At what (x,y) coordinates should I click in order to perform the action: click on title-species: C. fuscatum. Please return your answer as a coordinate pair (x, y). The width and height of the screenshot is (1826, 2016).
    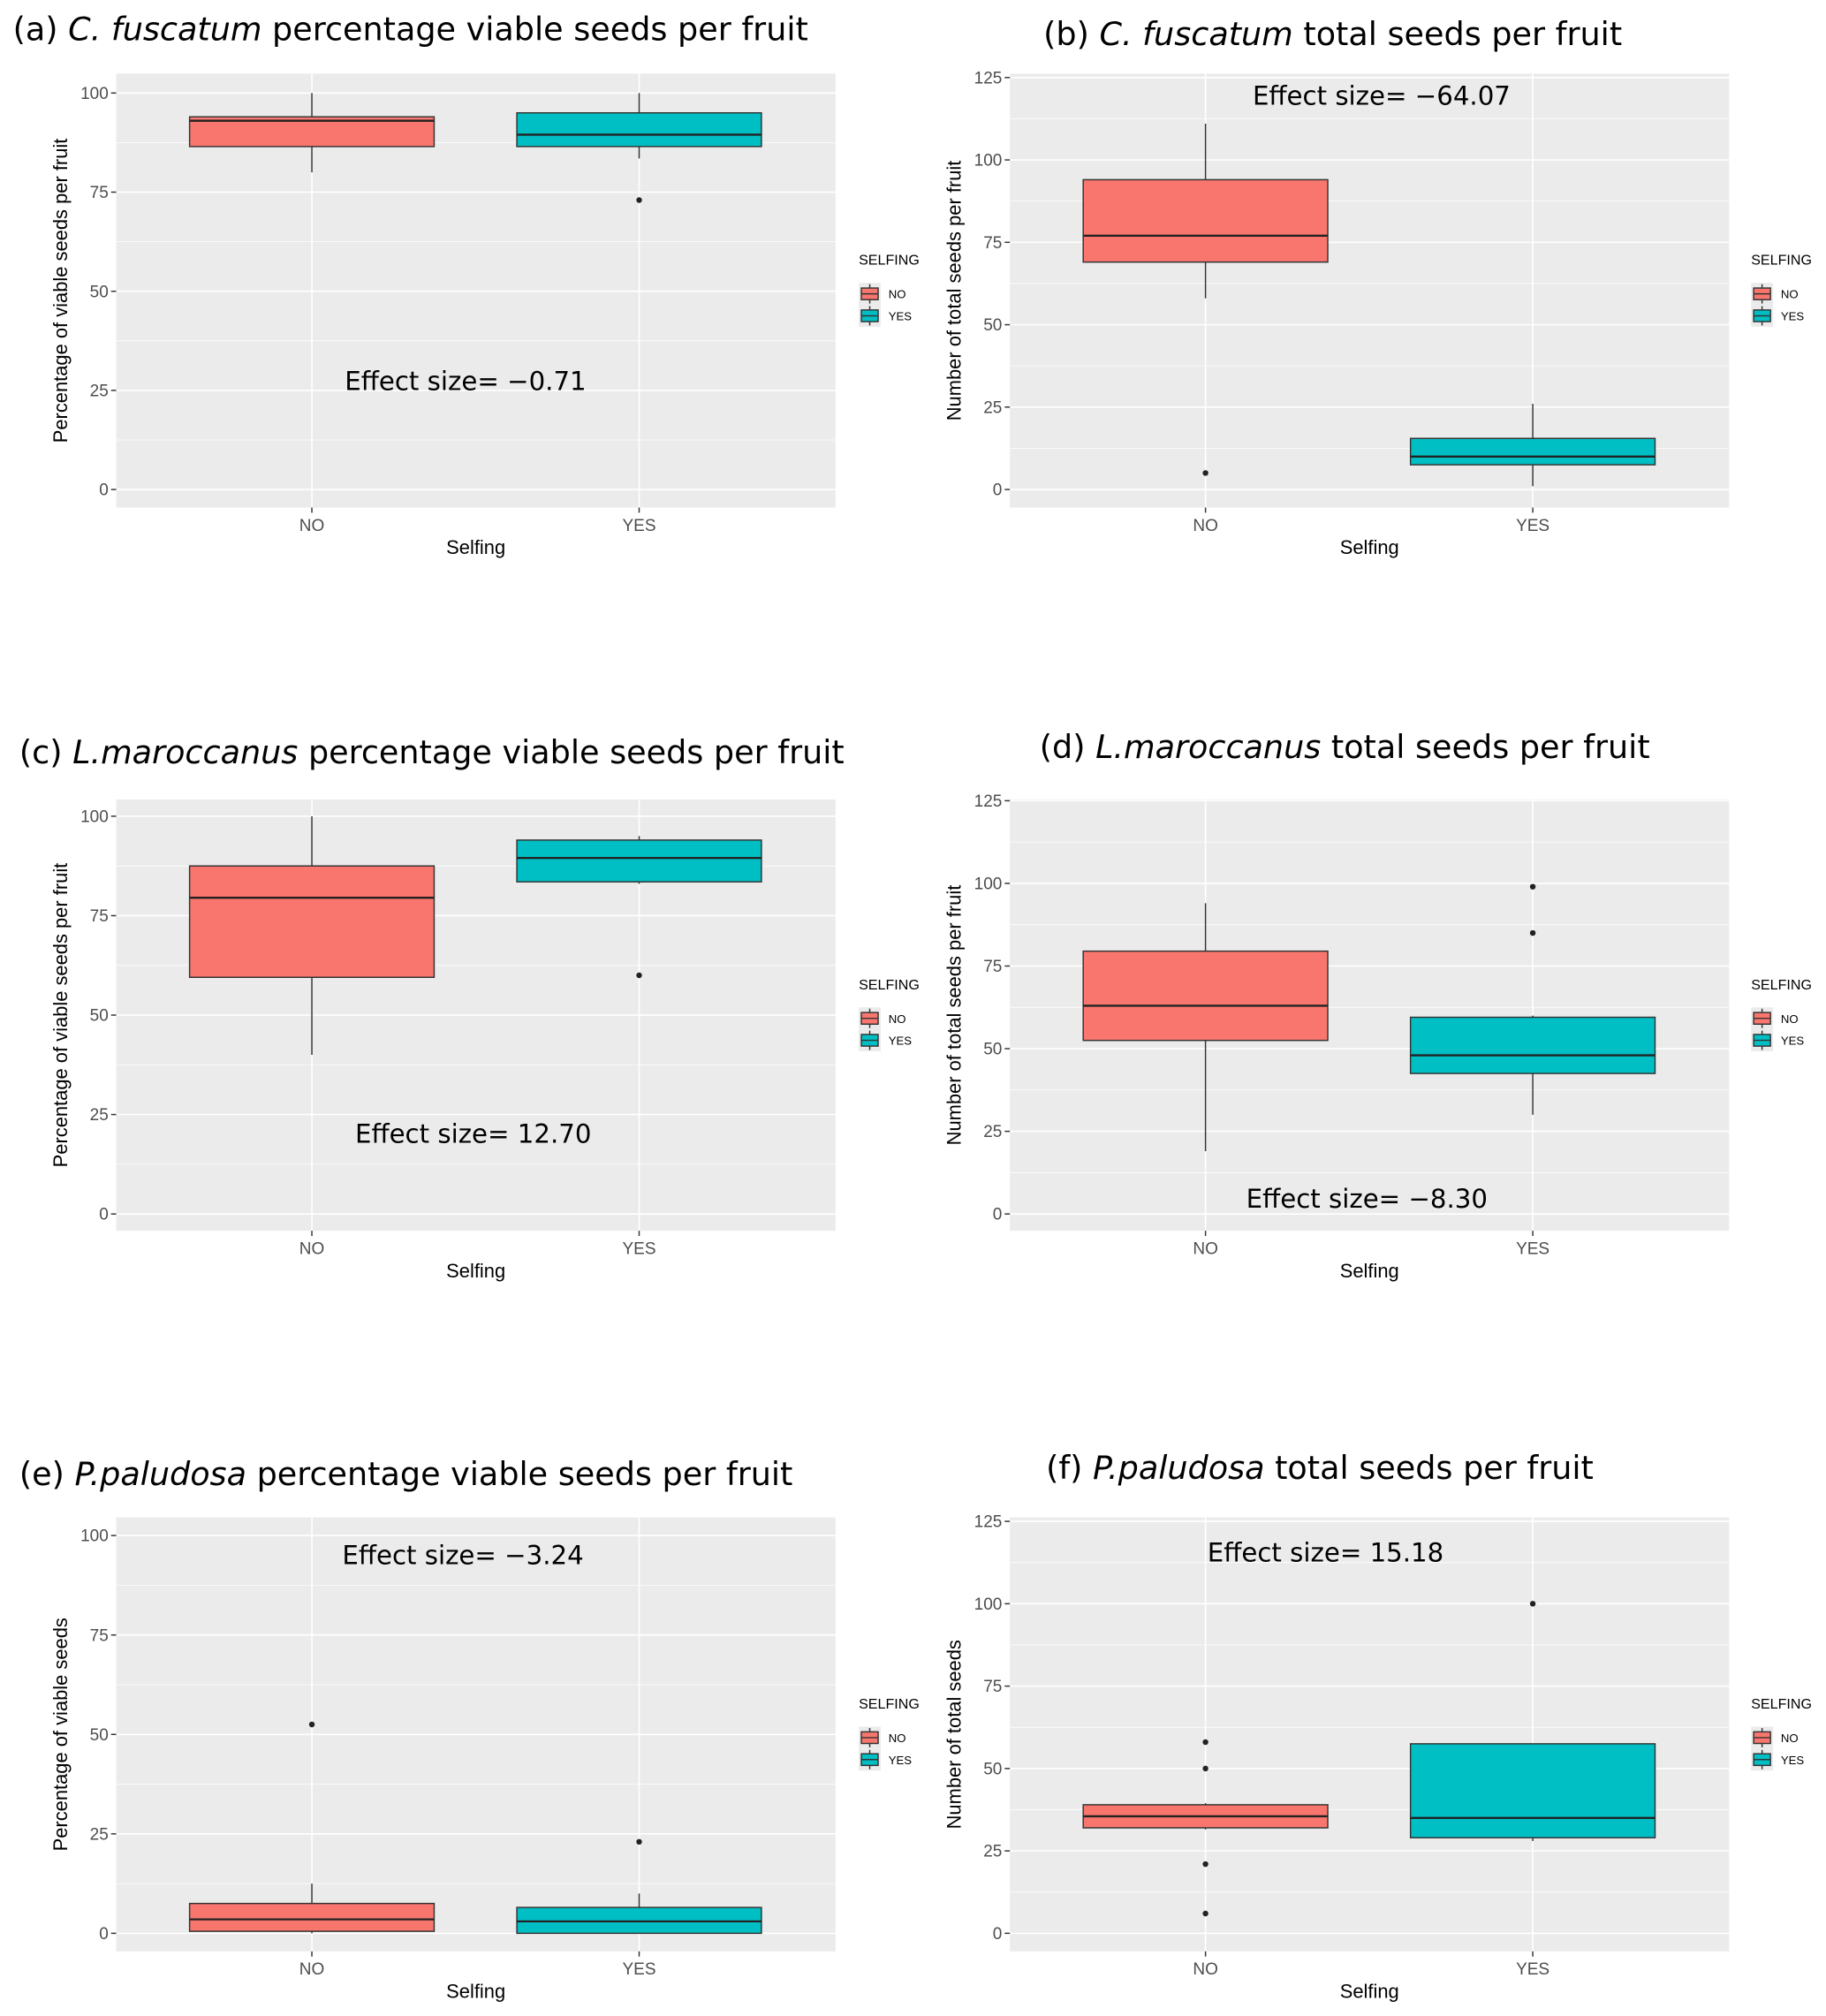
    Looking at the image, I should click on (1195, 34).